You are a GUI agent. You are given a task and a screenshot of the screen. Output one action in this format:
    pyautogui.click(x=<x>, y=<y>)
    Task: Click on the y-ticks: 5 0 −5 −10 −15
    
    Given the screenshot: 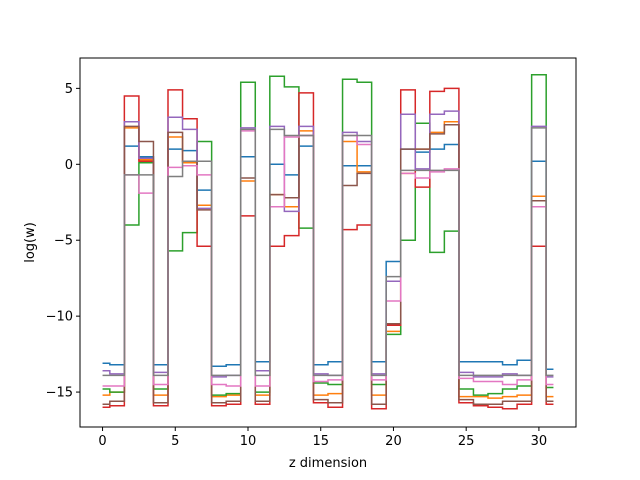 What is the action you would take?
    pyautogui.click(x=63, y=241)
    